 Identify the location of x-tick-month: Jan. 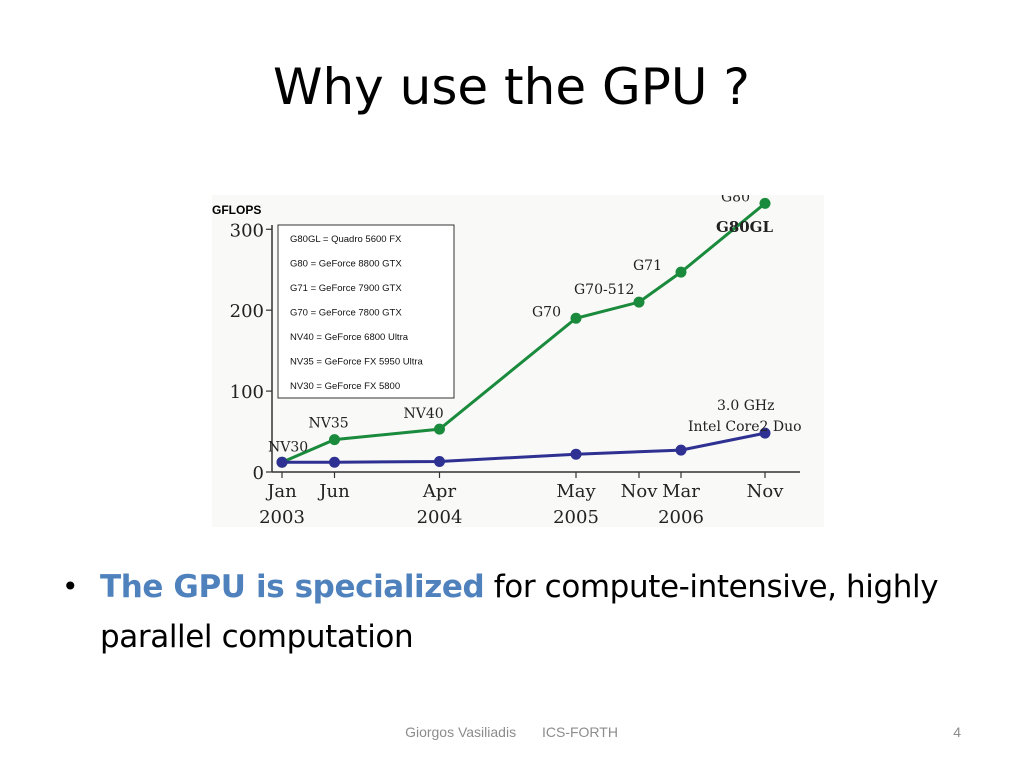
(281, 491).